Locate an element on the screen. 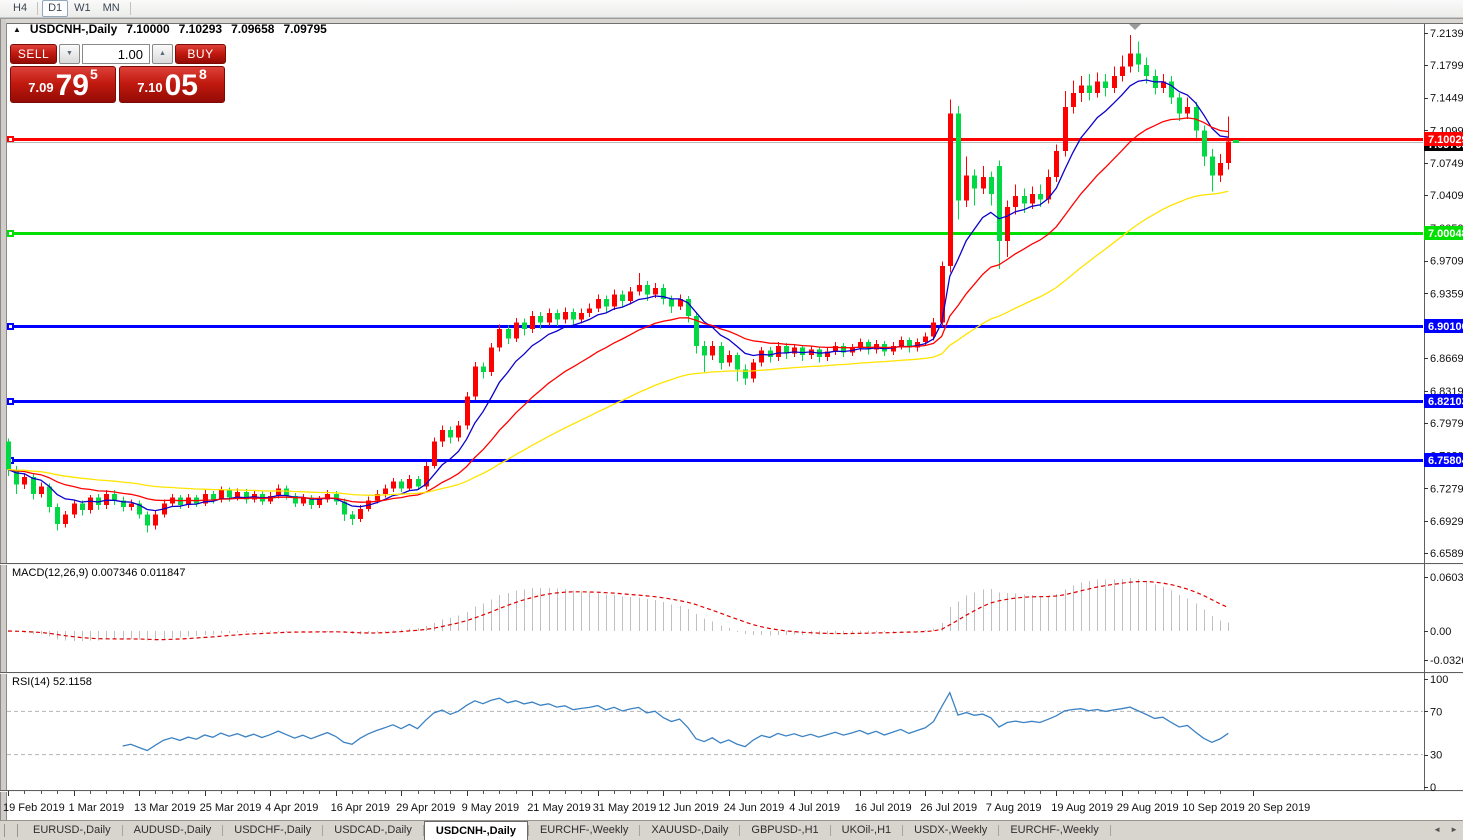 This screenshot has height=840, width=1463. macd-axis-label: -0.032648 is located at coordinates (1446, 661).